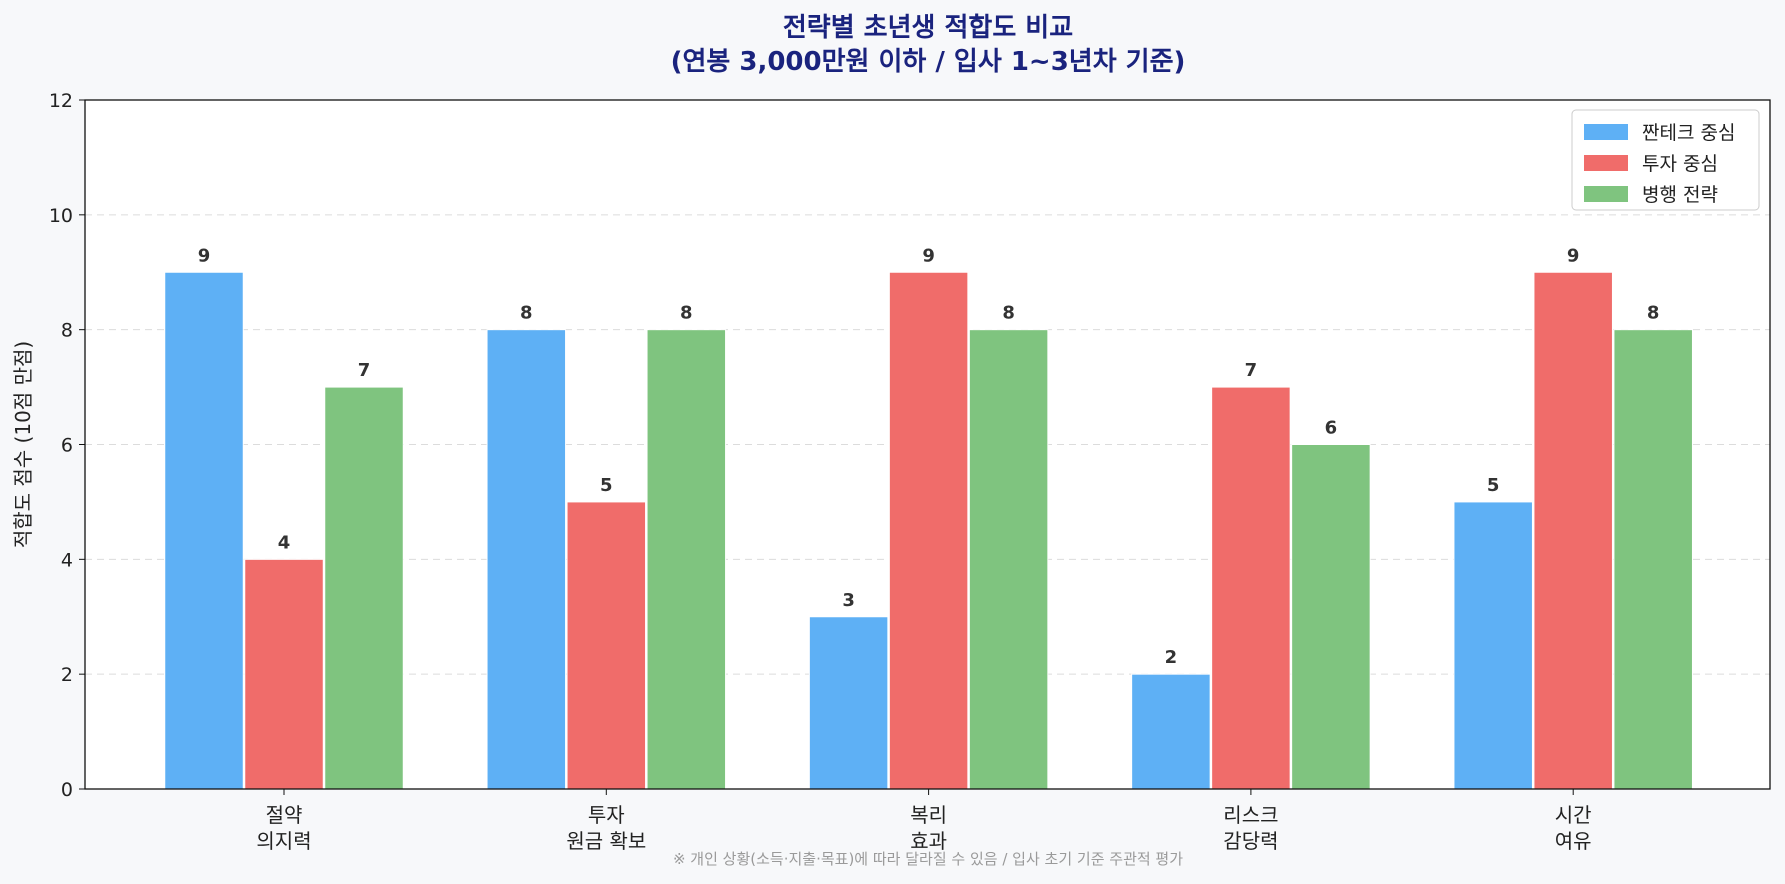 The width and height of the screenshot is (1785, 884). I want to click on legend-label-1: 투자 중심, so click(1680, 164).